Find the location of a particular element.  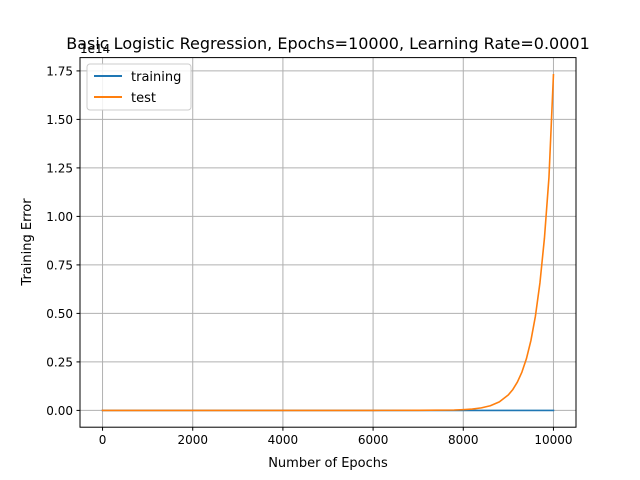

x-axis-label: Number of Epochs is located at coordinates (328, 463).